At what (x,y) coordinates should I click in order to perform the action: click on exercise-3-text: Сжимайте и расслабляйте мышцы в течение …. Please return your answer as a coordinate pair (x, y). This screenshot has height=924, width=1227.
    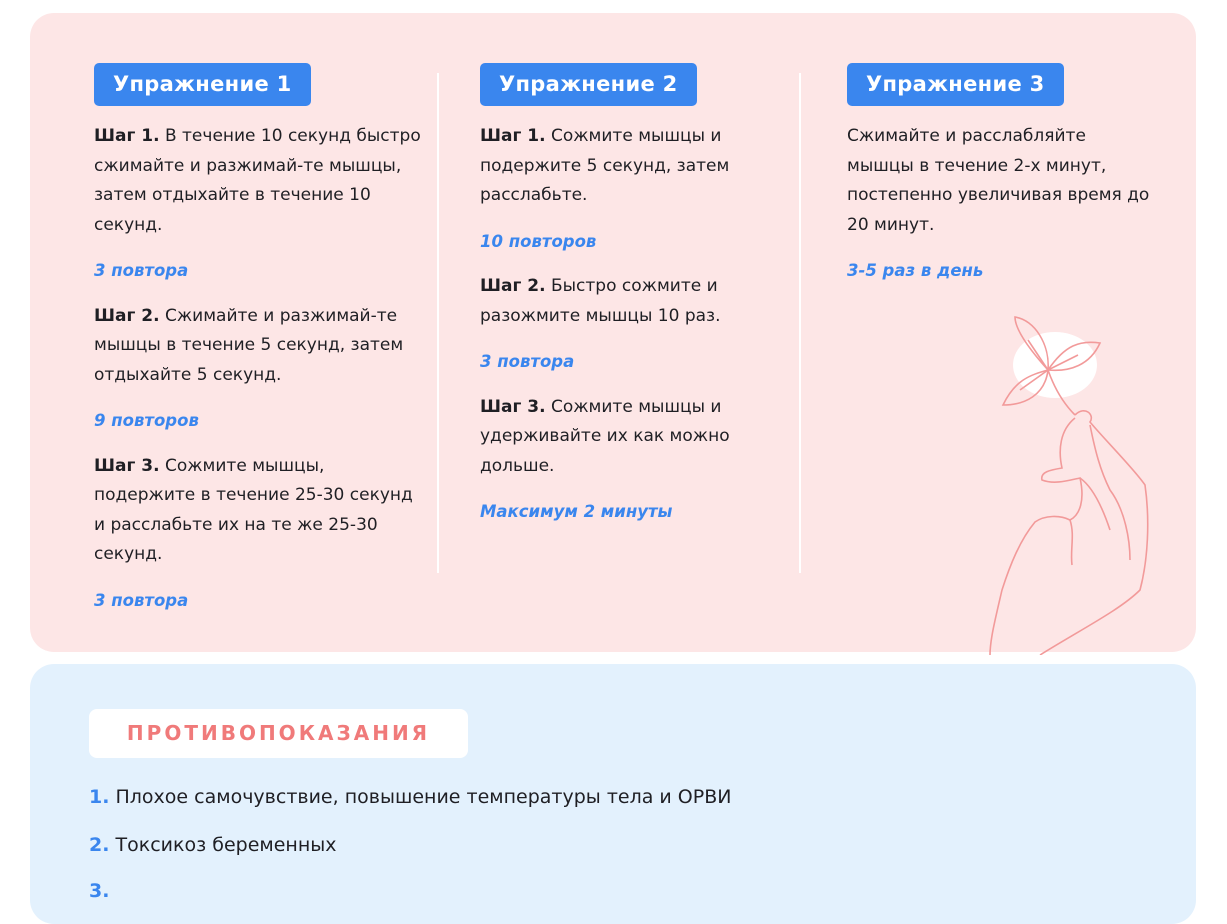
    Looking at the image, I should click on (998, 180).